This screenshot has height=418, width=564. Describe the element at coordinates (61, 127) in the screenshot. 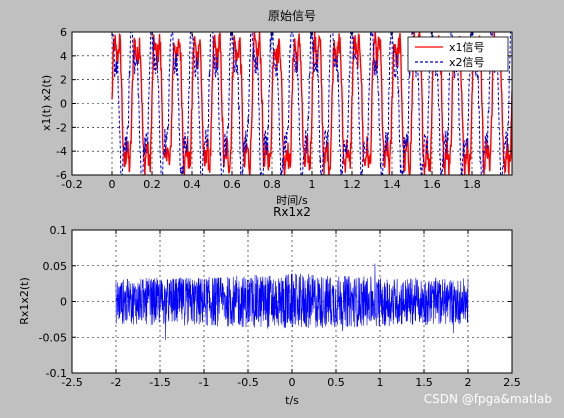

I see `y-tick-label: -2` at that location.